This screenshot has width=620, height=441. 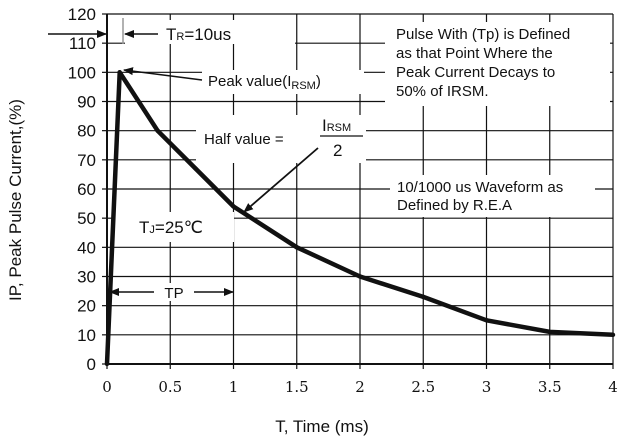 I want to click on pulse-desc-bg, so click(x=497, y=64).